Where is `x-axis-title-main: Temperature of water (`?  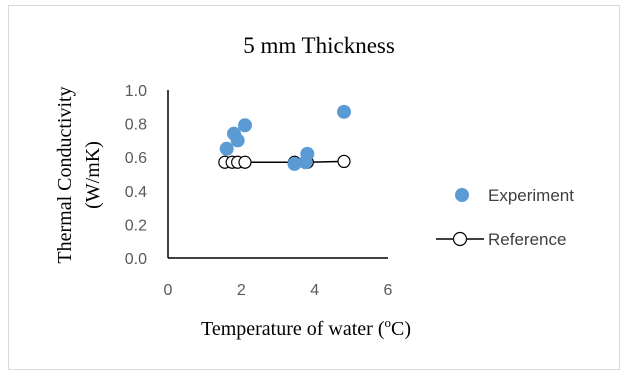 x-axis-title-main: Temperature of water ( is located at coordinates (293, 329).